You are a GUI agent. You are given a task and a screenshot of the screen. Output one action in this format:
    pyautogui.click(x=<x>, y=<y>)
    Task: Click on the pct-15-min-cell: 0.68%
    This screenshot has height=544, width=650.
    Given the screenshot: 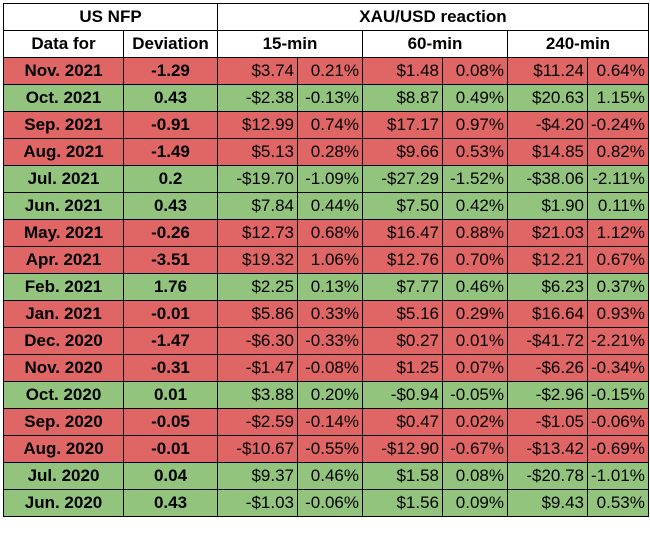 What is the action you would take?
    pyautogui.click(x=330, y=233)
    